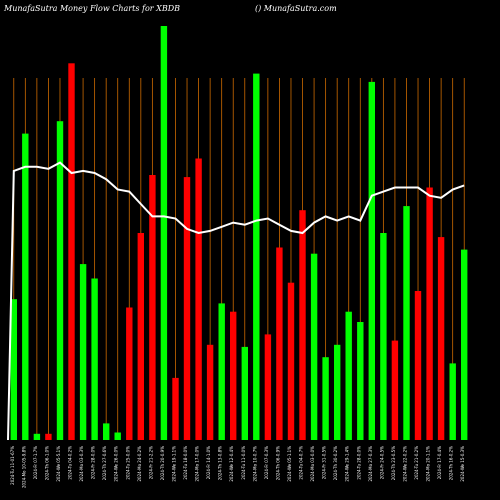 The height and width of the screenshot is (500, 500). Describe the element at coordinates (127, 463) in the screenshot. I see `x-tick-label: 2024-Tu 25-0.0%` at that location.